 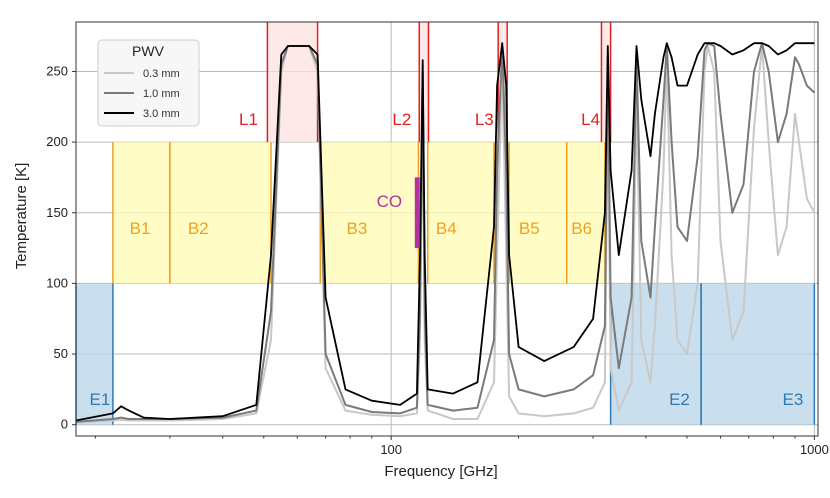 I want to click on legend-box, so click(x=148, y=83).